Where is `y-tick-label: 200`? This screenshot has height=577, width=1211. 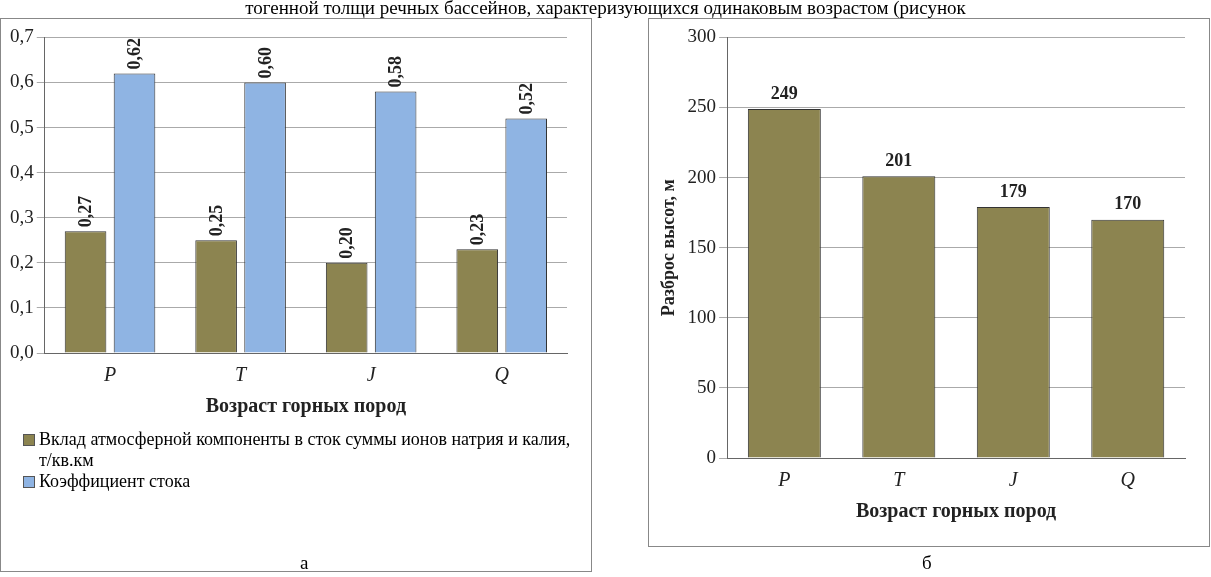 y-tick-label: 200 is located at coordinates (702, 176).